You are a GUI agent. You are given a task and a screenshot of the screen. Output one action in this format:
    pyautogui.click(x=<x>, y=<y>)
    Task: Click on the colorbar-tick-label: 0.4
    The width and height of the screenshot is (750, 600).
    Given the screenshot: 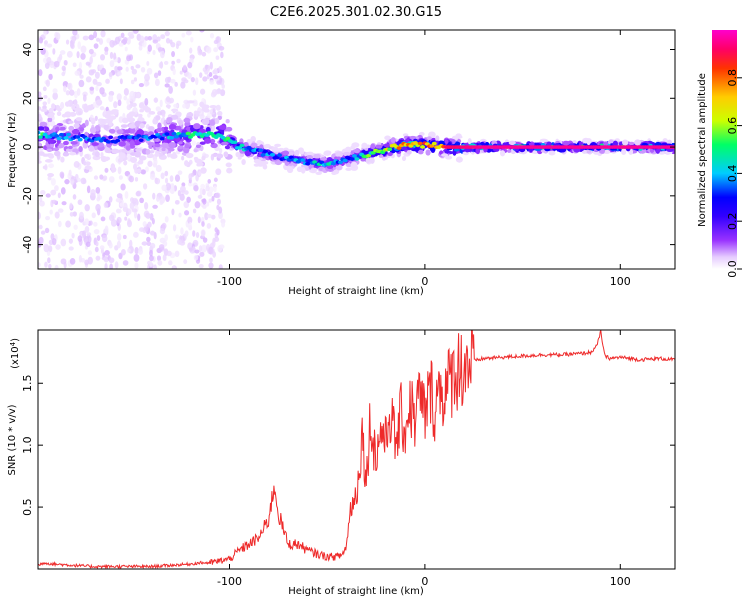 What is the action you would take?
    pyautogui.click(x=732, y=174)
    